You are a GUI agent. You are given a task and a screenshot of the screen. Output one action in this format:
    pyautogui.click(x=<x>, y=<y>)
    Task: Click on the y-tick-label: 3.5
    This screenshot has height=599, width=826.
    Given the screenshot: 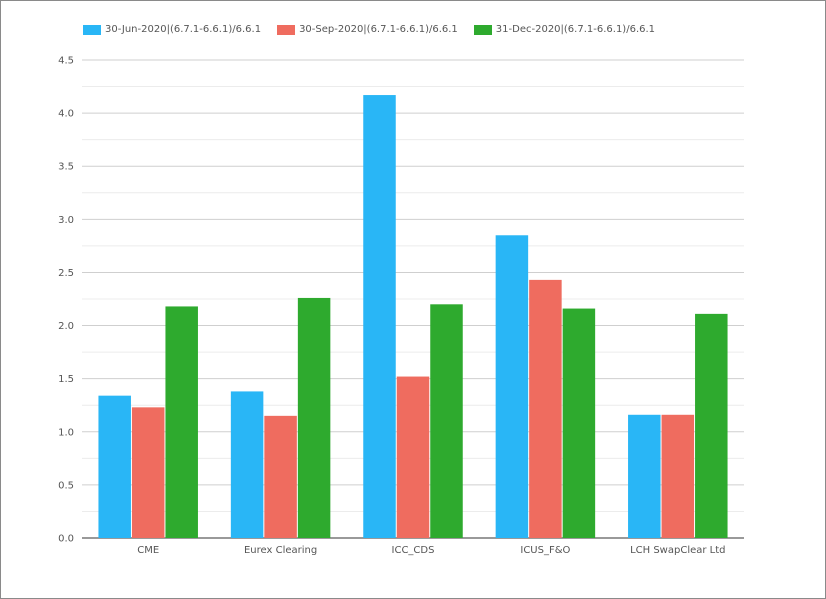 What is the action you would take?
    pyautogui.click(x=66, y=167)
    